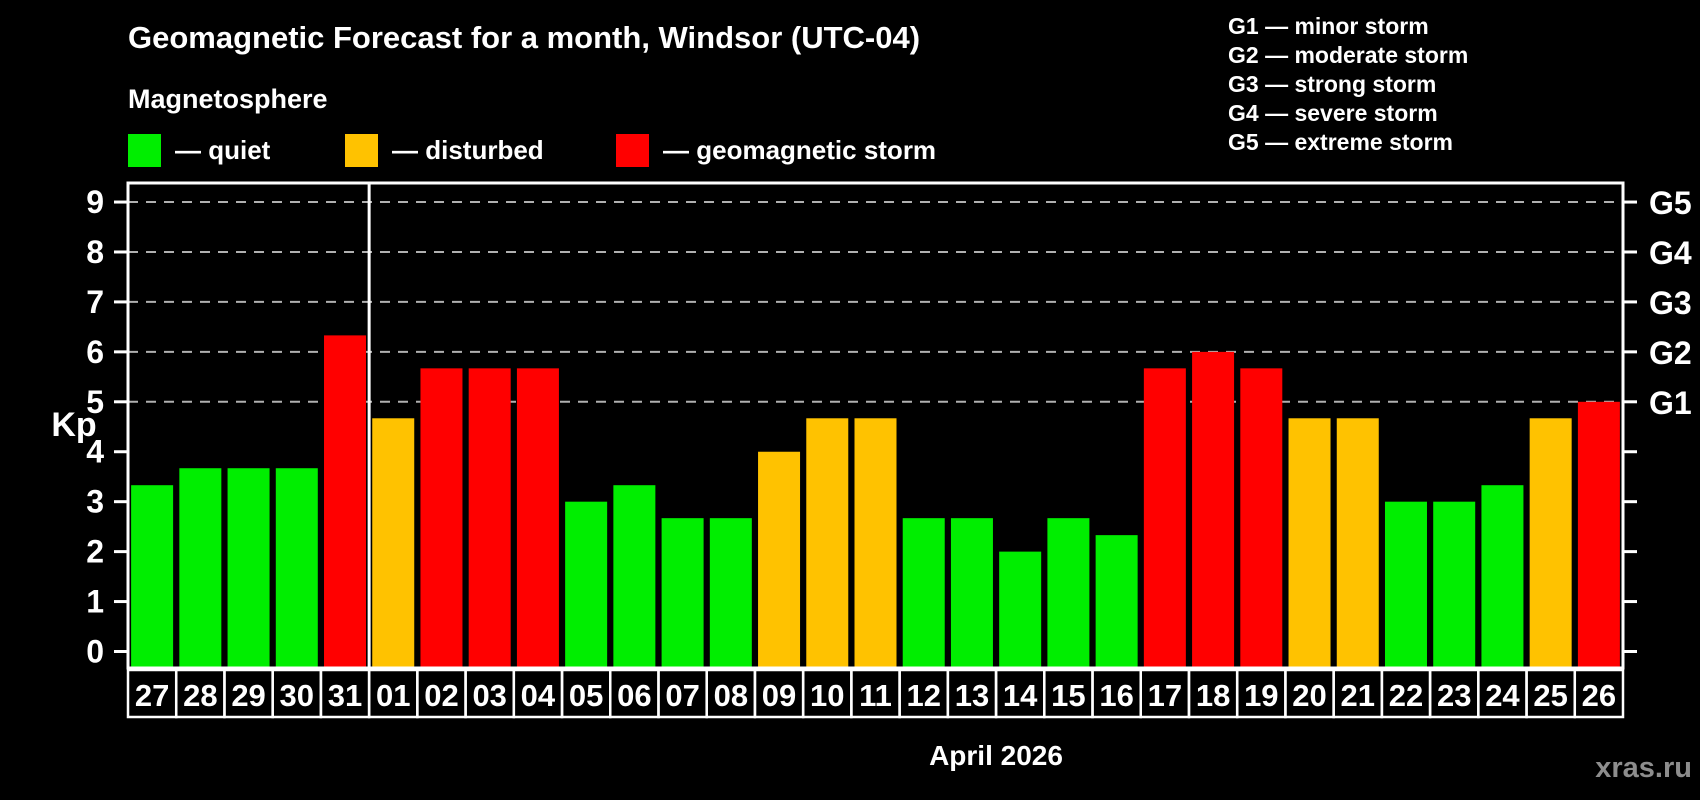 This screenshot has height=800, width=1700. Describe the element at coordinates (144, 150) in the screenshot. I see `quiet-color-swatch` at that location.